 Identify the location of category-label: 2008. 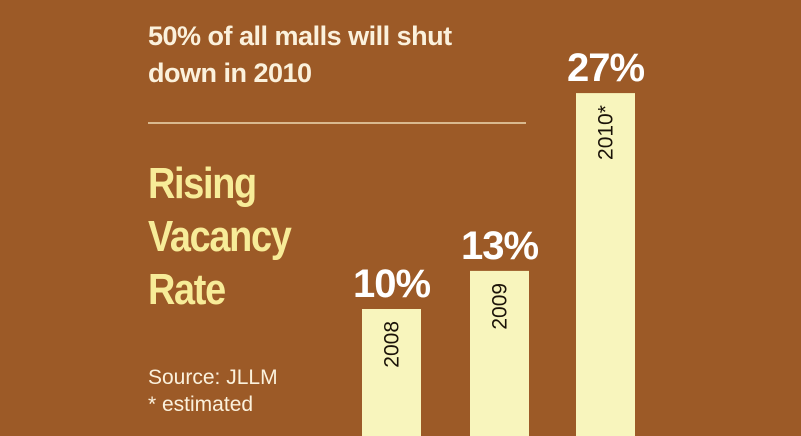
(392, 344).